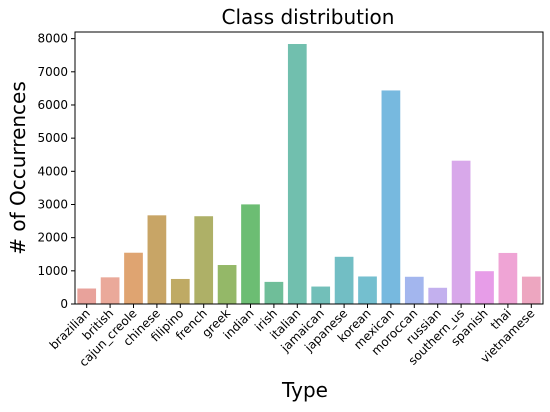 This screenshot has height=412, width=550. I want to click on bar-vietnamese, so click(531, 290).